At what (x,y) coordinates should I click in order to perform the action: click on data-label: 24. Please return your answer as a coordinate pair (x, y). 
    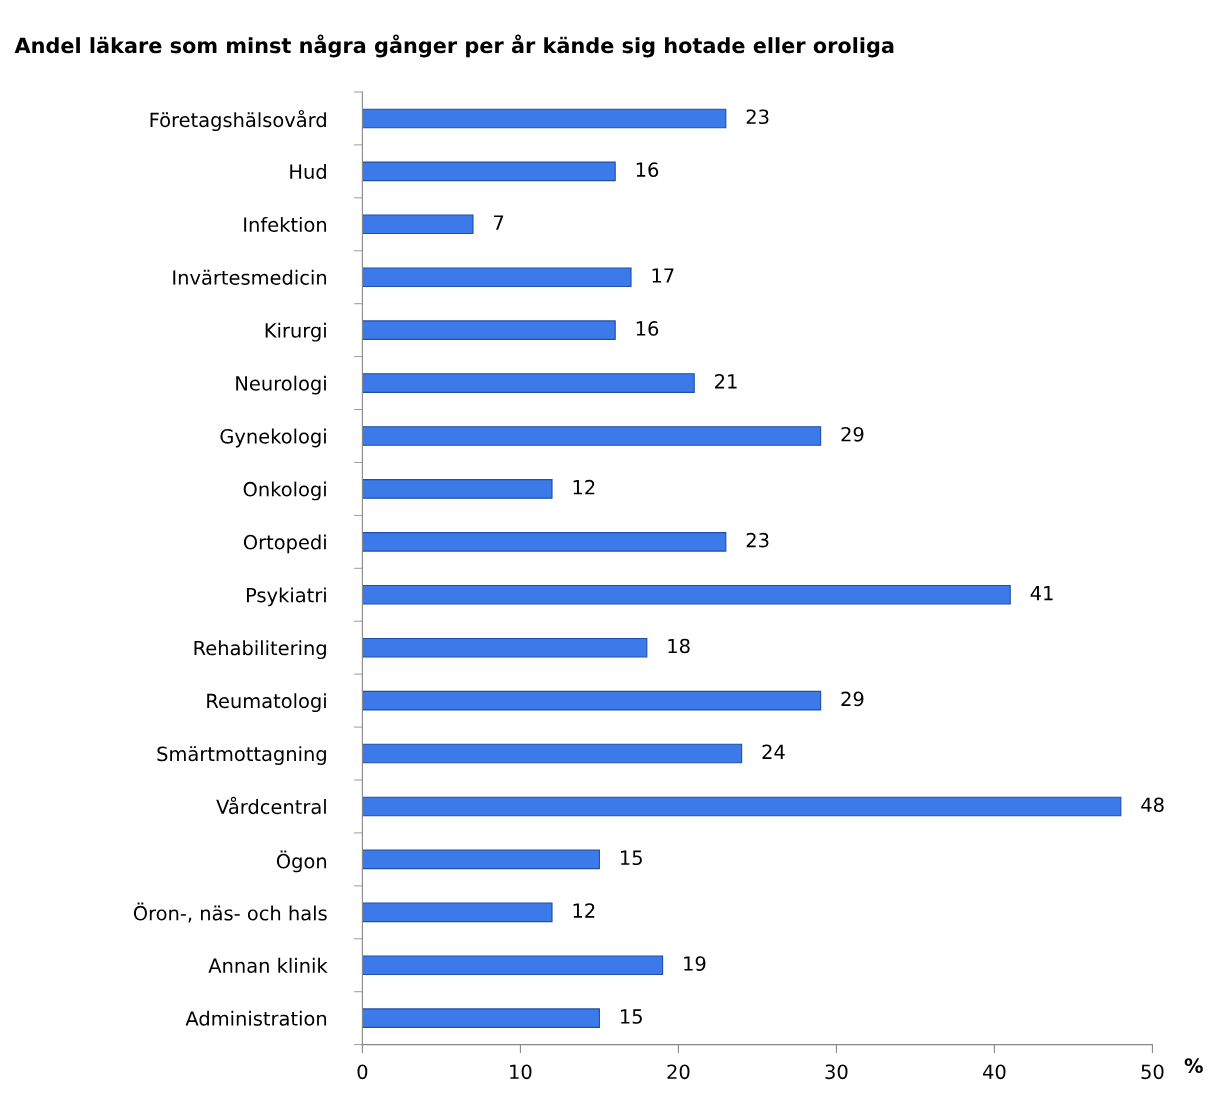
    Looking at the image, I should click on (773, 751).